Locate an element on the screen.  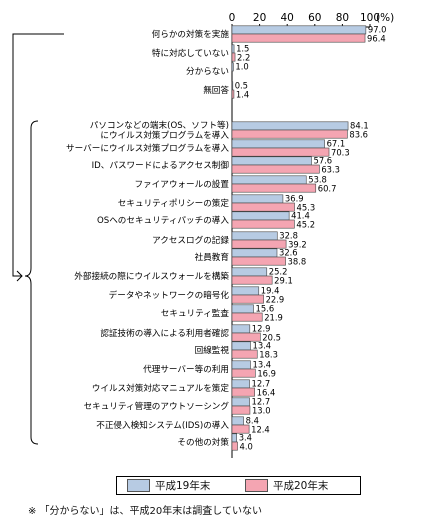
value-label-h20: 4.0 is located at coordinates (246, 447).